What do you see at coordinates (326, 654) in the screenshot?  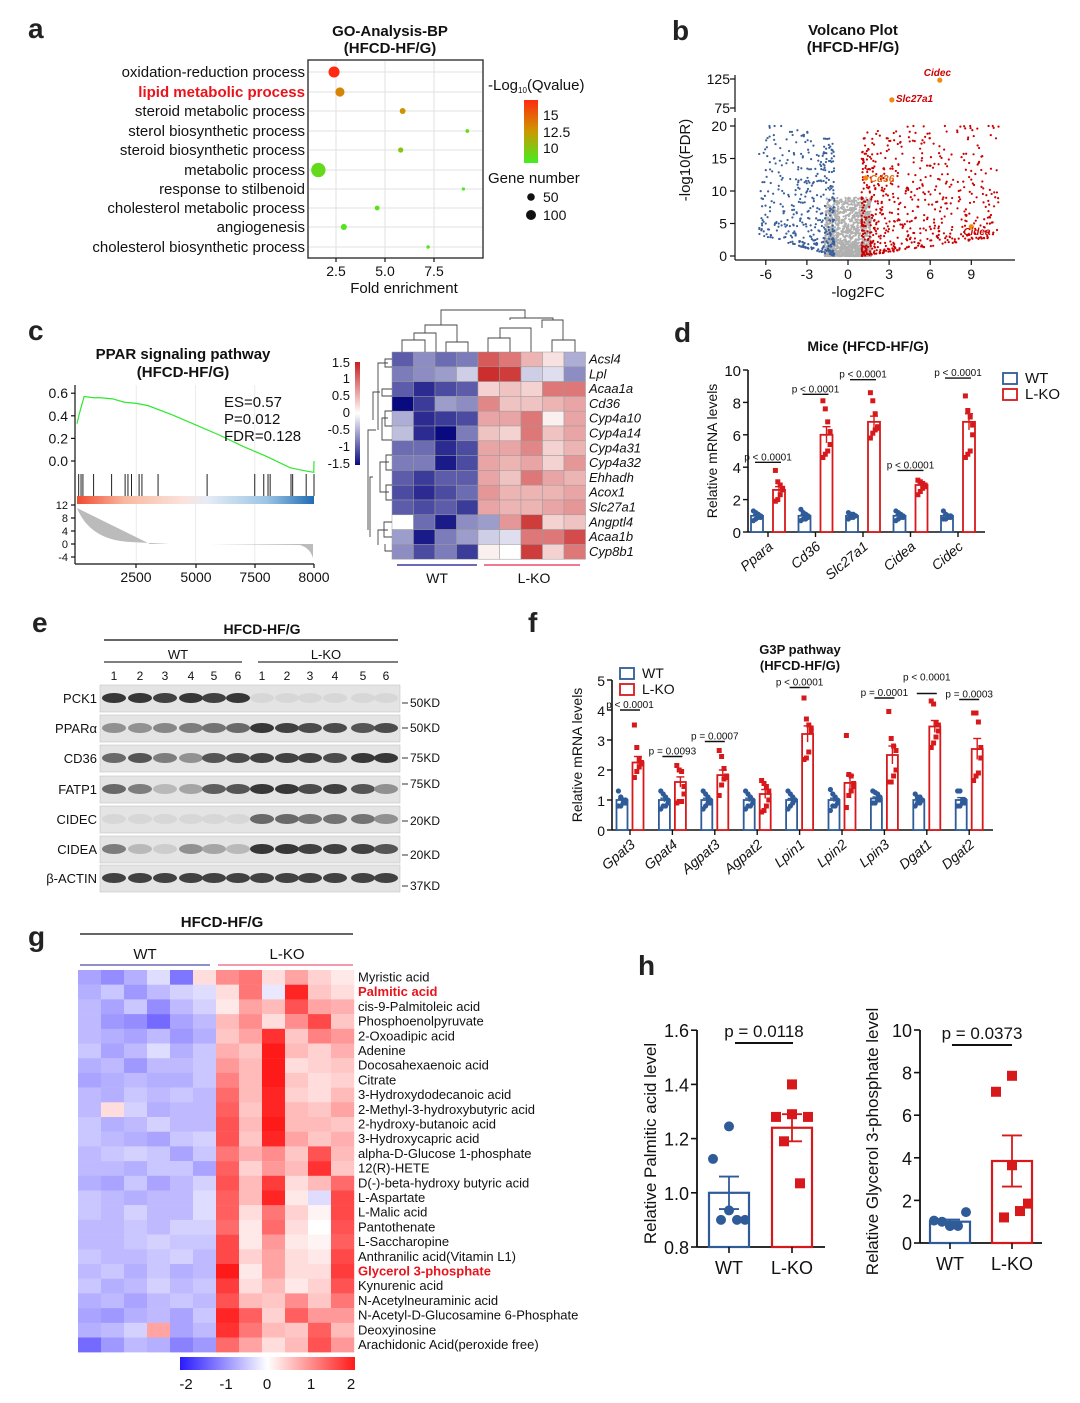 I see `wb-group-ko: L-KO` at bounding box center [326, 654].